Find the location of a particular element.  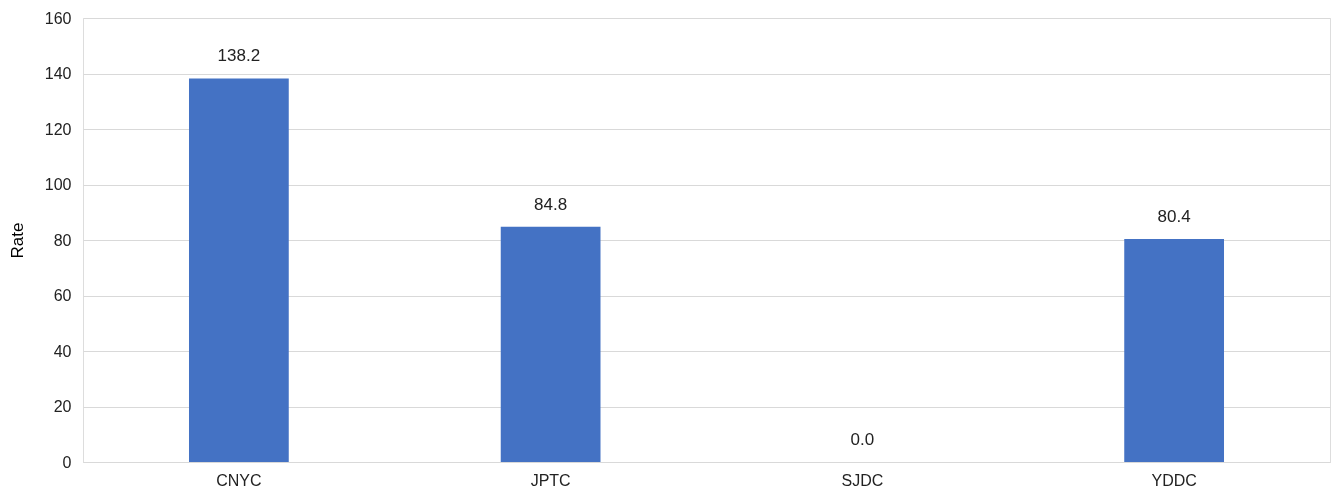

data-label: 80.4 is located at coordinates (1174, 216).